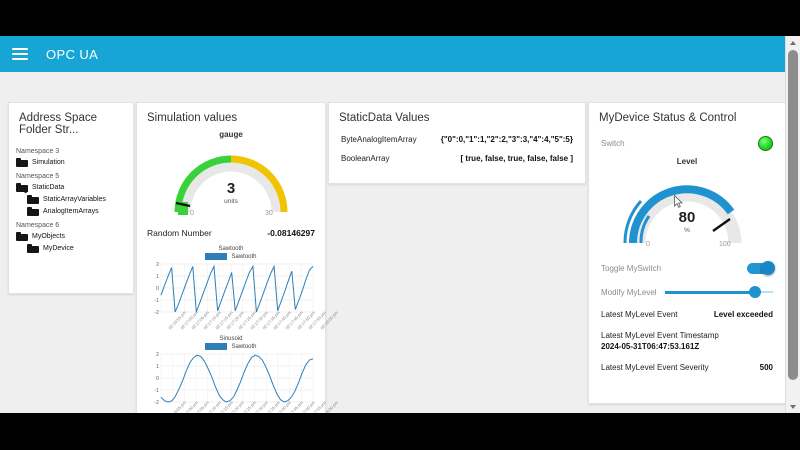 This screenshot has width=800, height=450. Describe the element at coordinates (80, 248) in the screenshot. I see `tree-item-mydevice: MyDevice` at that location.